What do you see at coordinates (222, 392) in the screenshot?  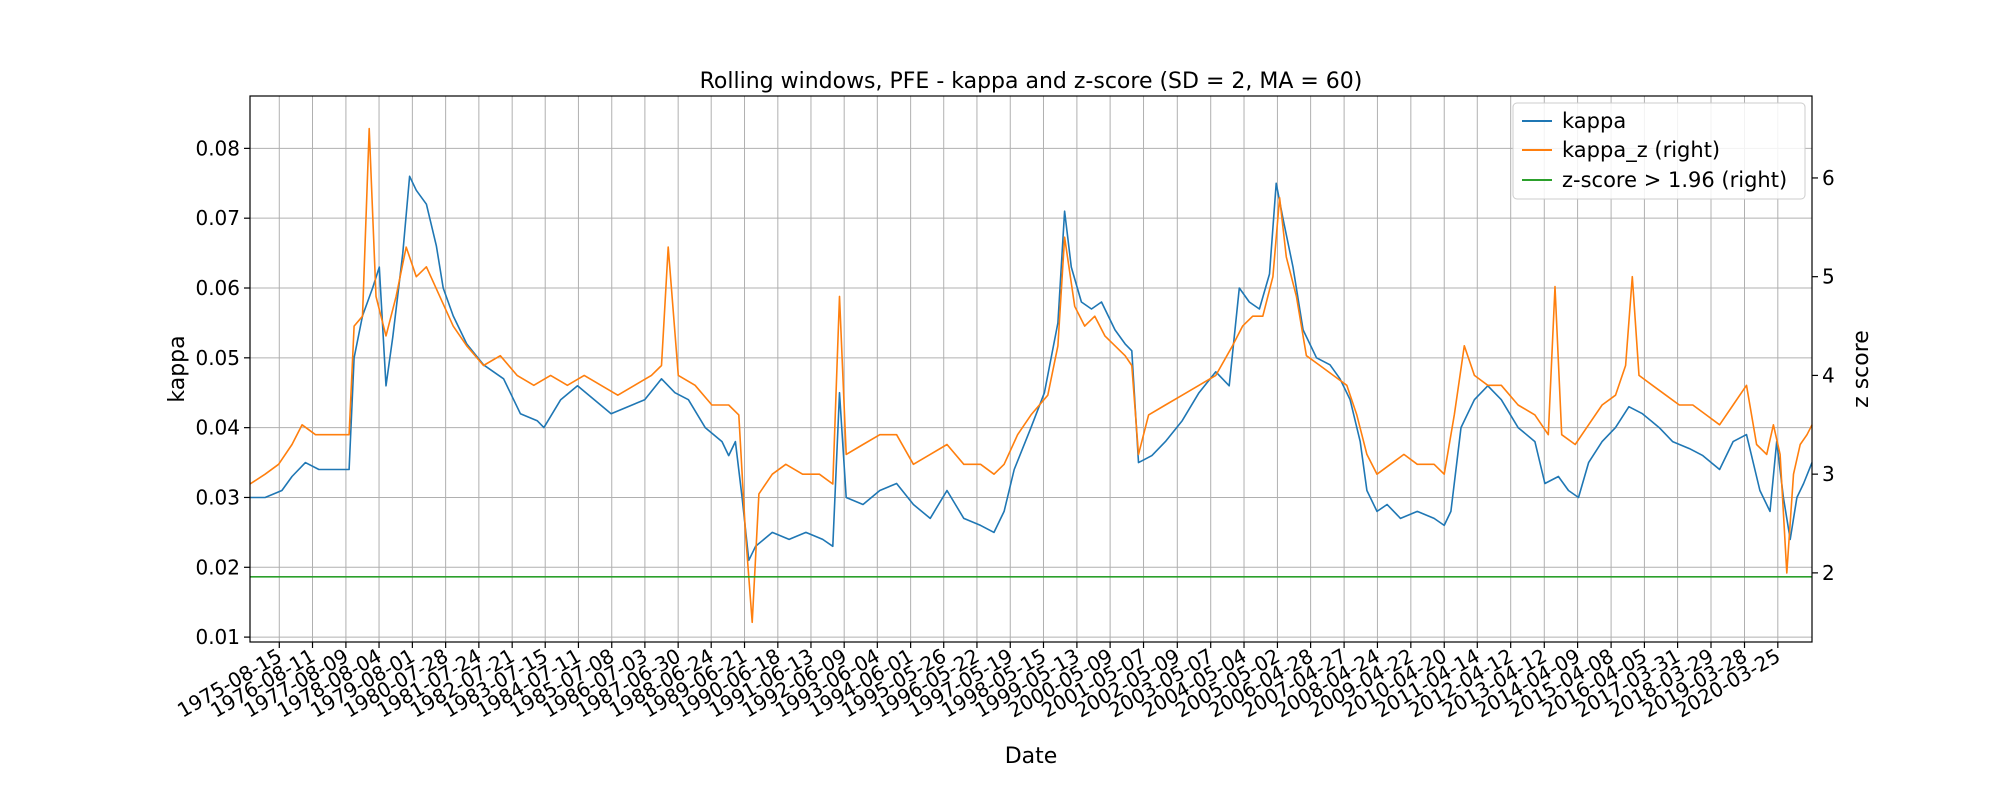 I see `left-axis-ticks: 0.01 0.02 0.03 0.04 0.05 0.06 0.07 0.08` at bounding box center [222, 392].